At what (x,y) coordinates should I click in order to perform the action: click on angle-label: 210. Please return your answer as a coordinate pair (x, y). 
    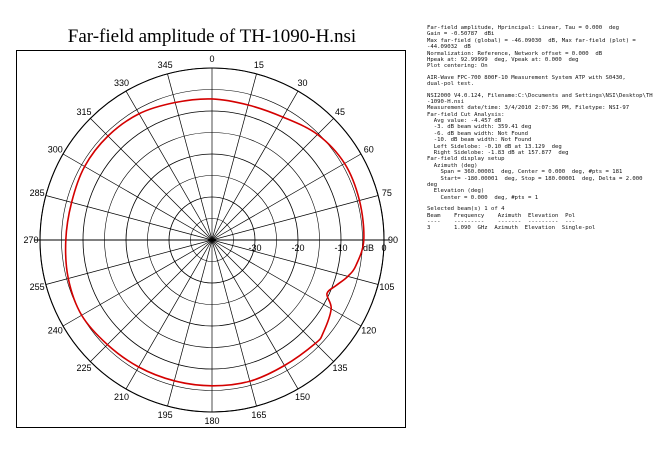
    Looking at the image, I should click on (121, 397).